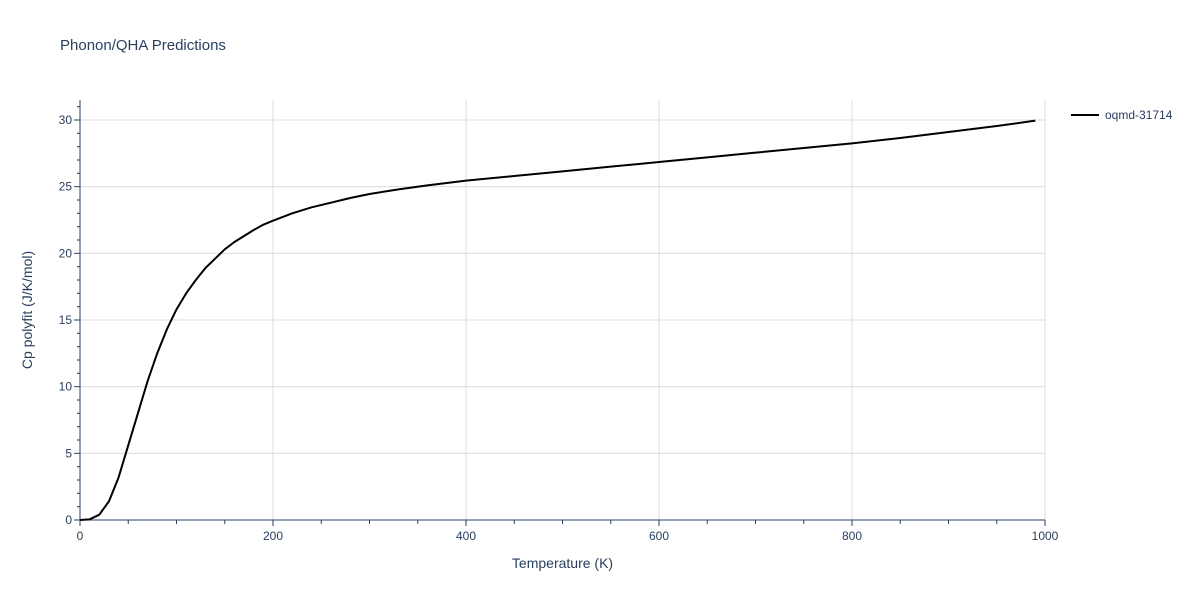 This screenshot has height=600, width=1200. Describe the element at coordinates (1139, 115) in the screenshot. I see `legend-label: oqmd-31714` at that location.